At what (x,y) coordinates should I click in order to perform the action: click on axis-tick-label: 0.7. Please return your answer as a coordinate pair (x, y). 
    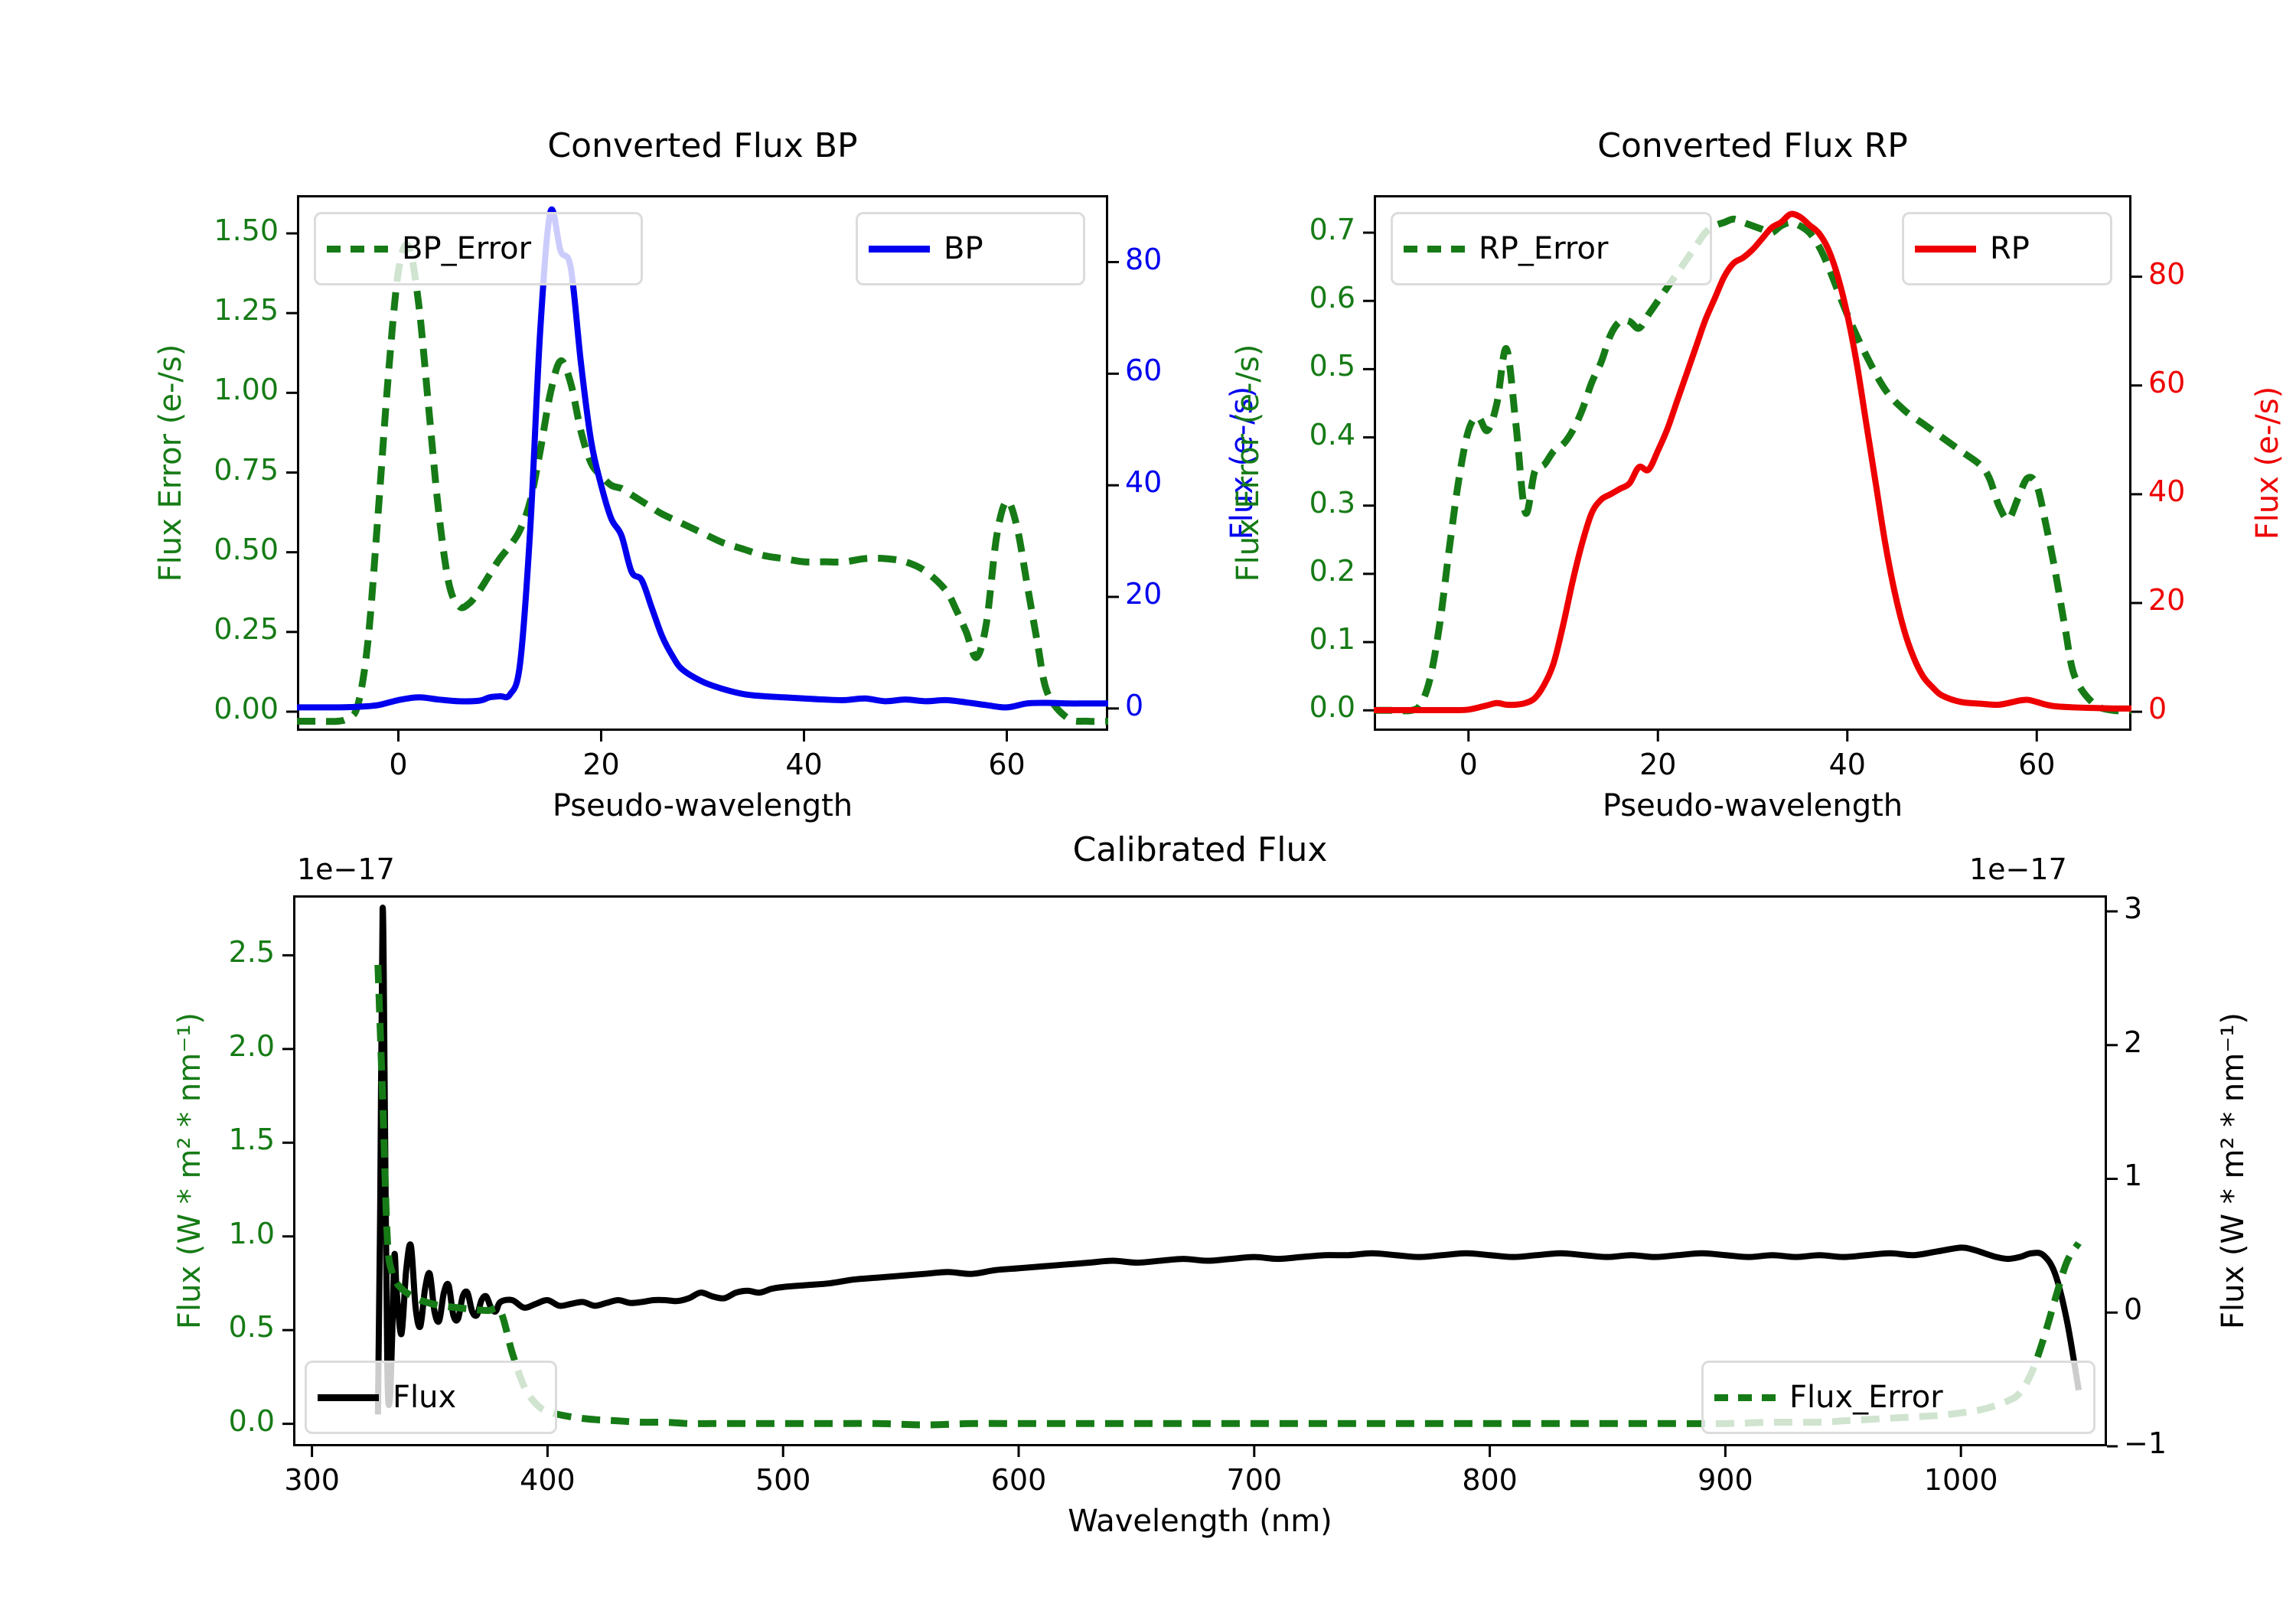
    Looking at the image, I should click on (1332, 230).